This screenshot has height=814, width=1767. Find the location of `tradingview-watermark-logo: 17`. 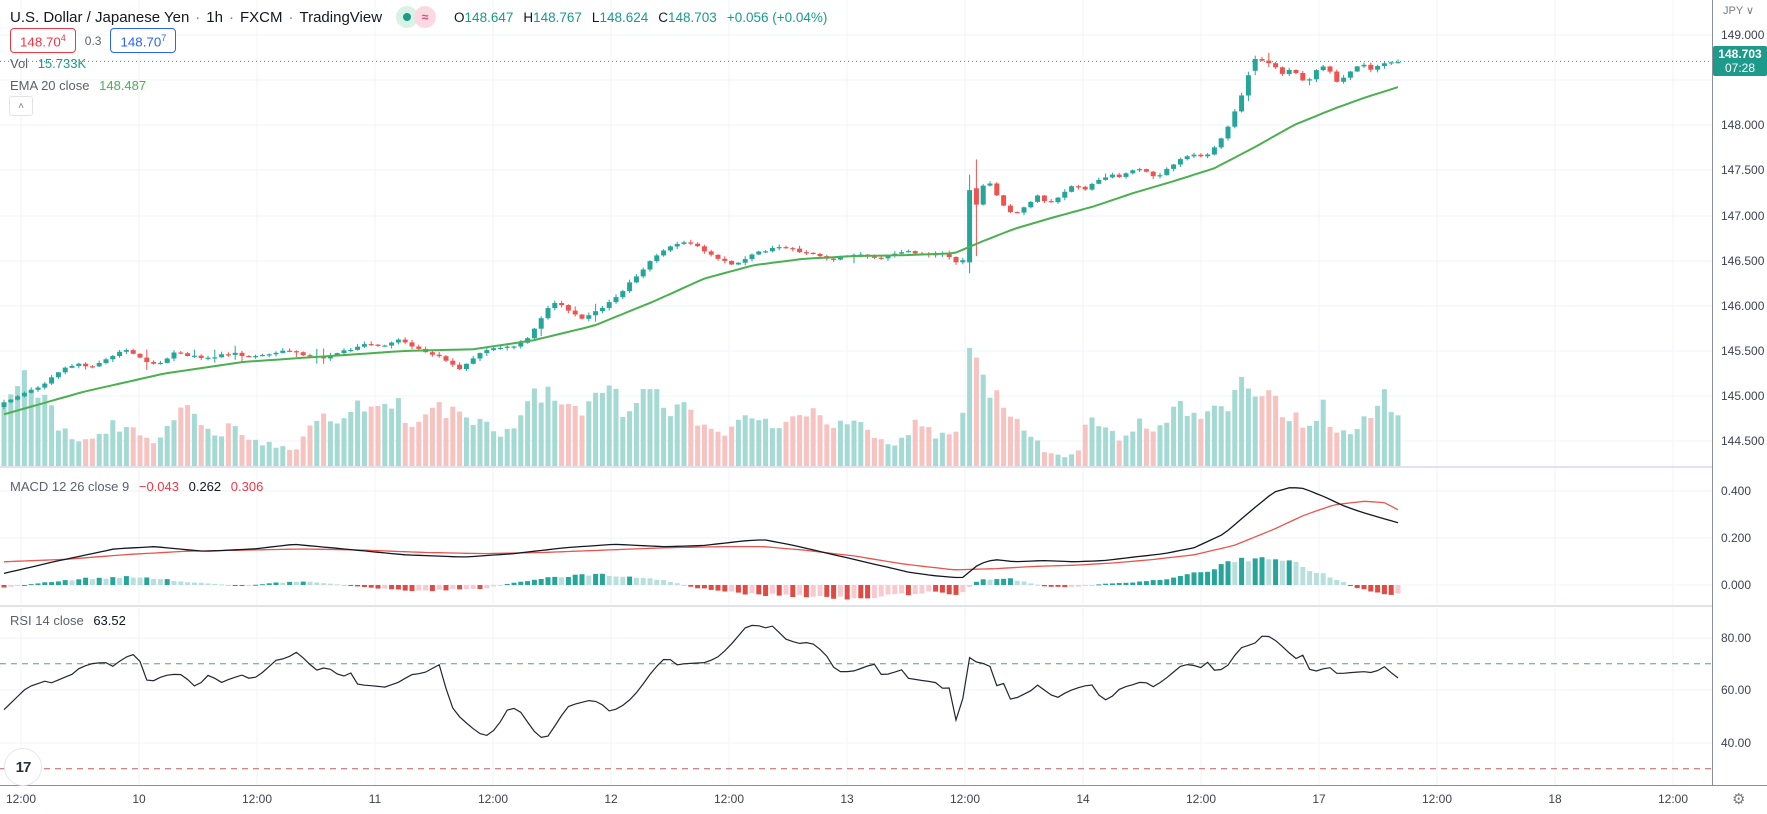

tradingview-watermark-logo: 17 is located at coordinates (23, 767).